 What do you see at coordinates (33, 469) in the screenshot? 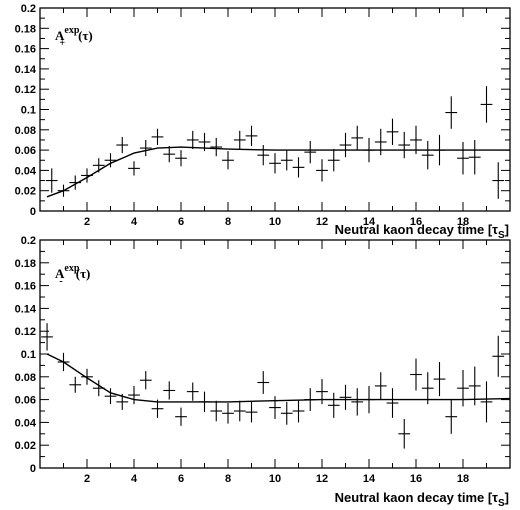
I see `y-tick-label: 0` at bounding box center [33, 469].